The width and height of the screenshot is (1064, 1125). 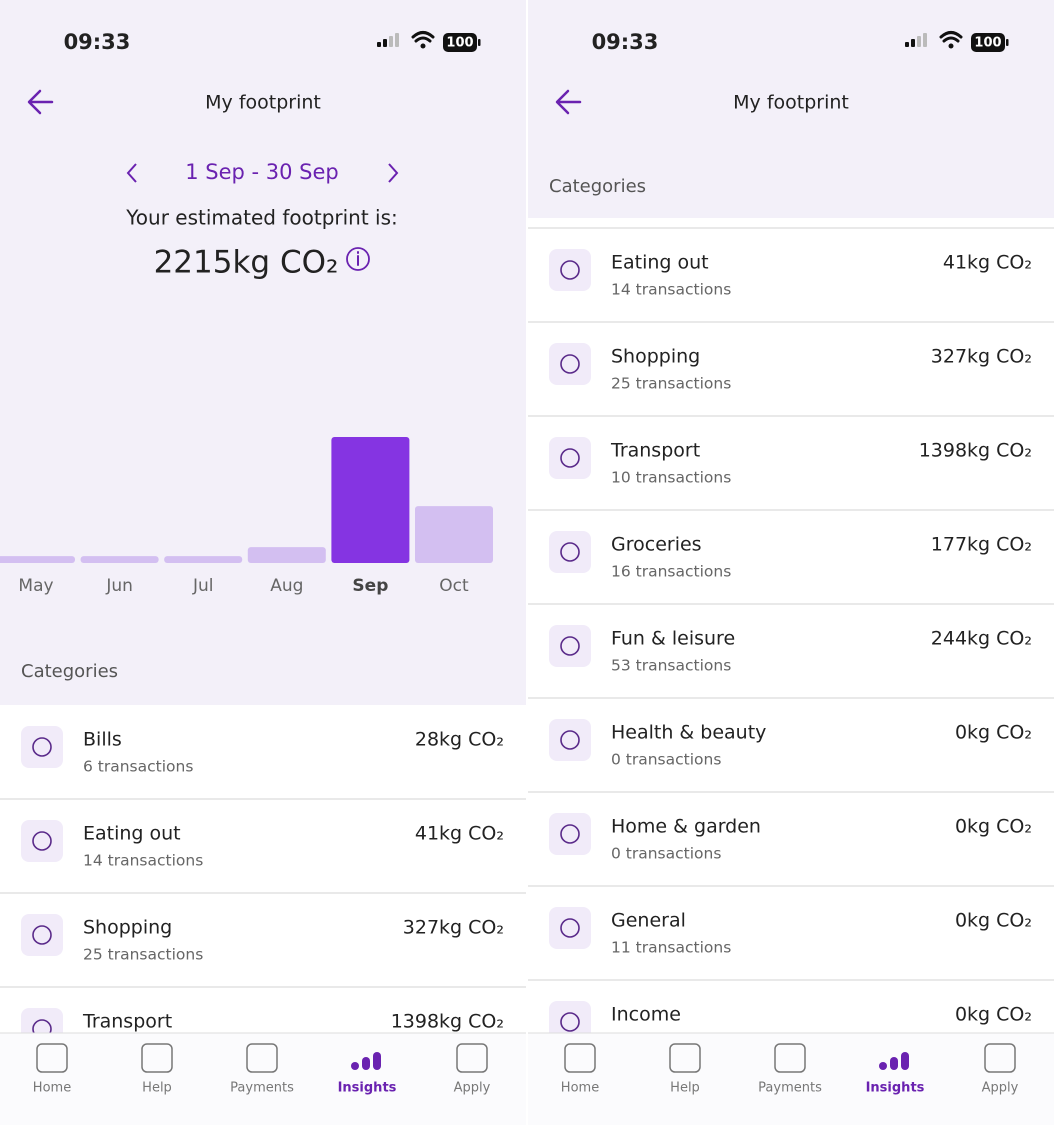 What do you see at coordinates (131, 173) in the screenshot?
I see `prev-period` at bounding box center [131, 173].